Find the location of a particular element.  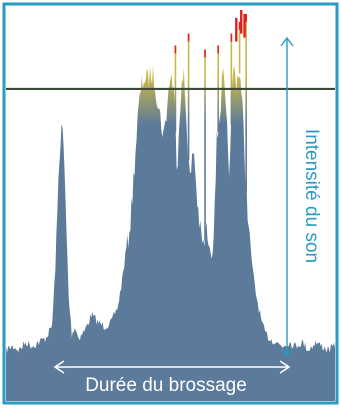

y-axis-label: Intensité du son is located at coordinates (311, 196).